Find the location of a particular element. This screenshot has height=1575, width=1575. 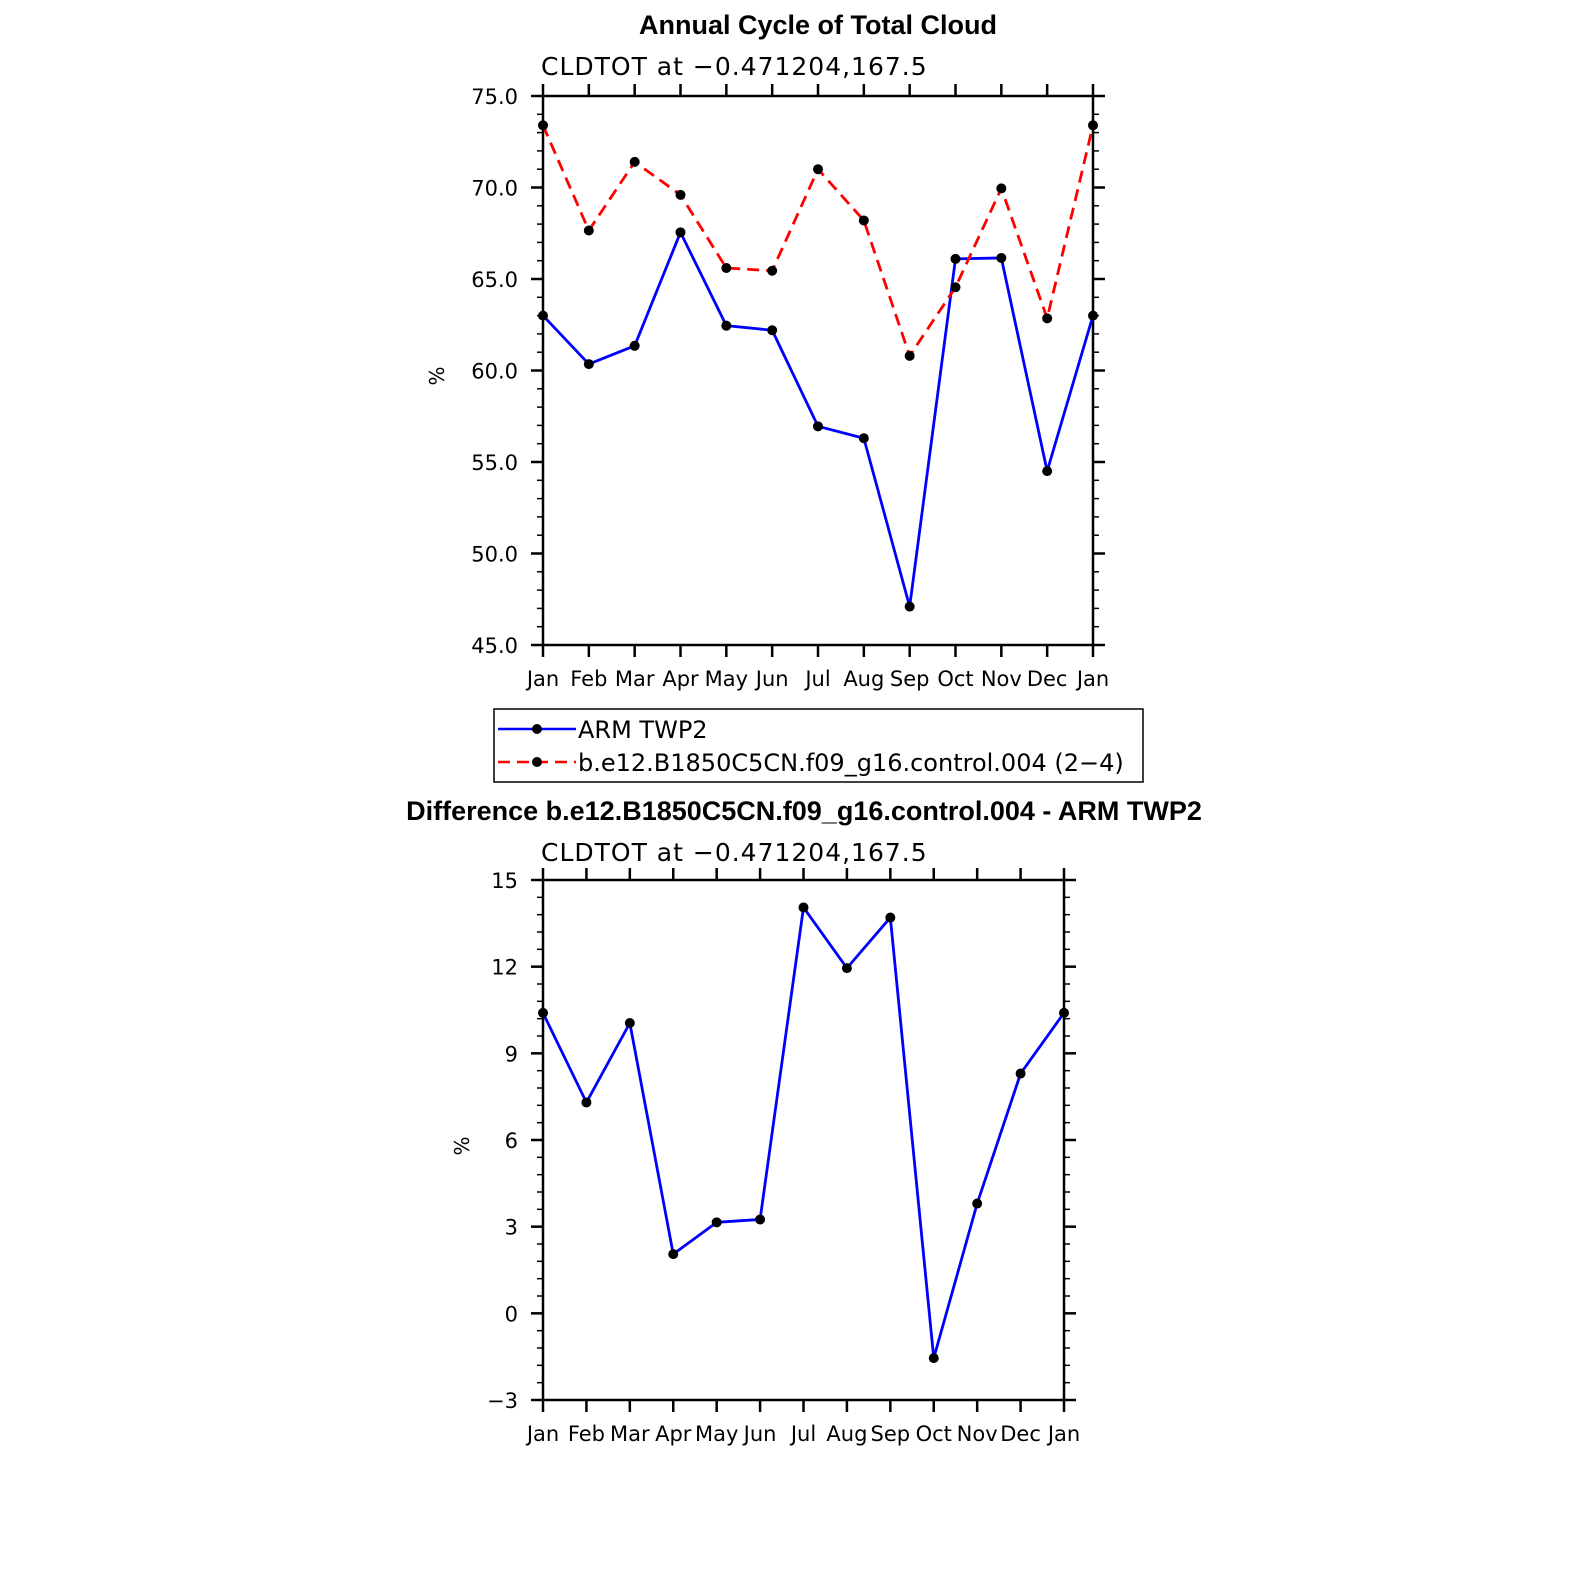

y-tick-label: 0 is located at coordinates (511, 1314).